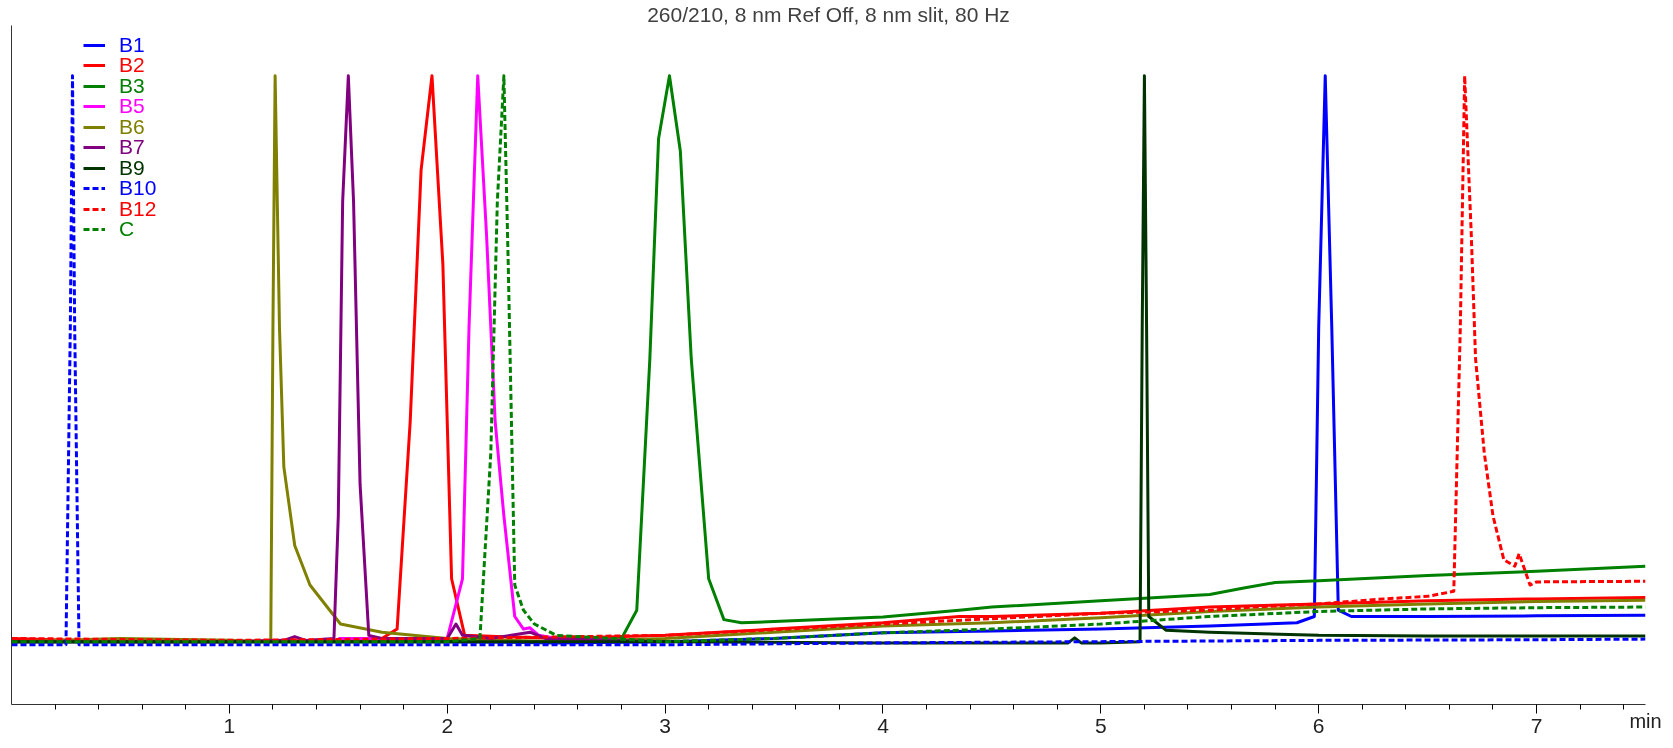 This screenshot has height=748, width=1673. I want to click on x-axis-title: min, so click(1645, 720).